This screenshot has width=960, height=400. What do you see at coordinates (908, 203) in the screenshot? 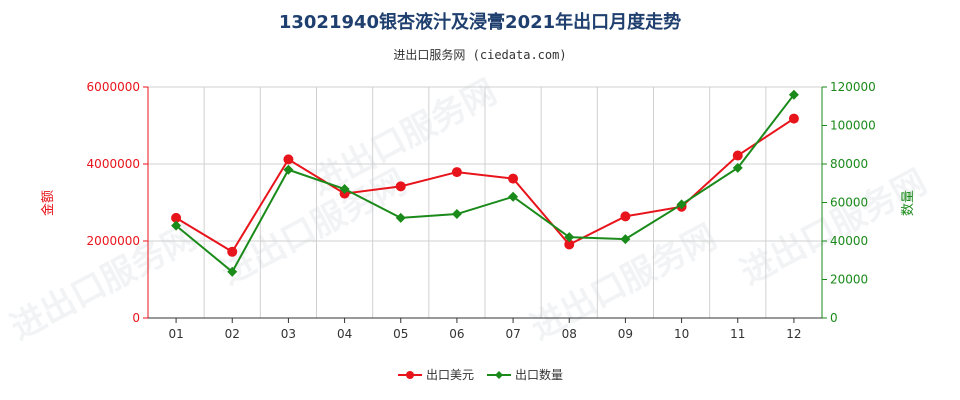
I see `right-axis-label: 数量` at bounding box center [908, 203].